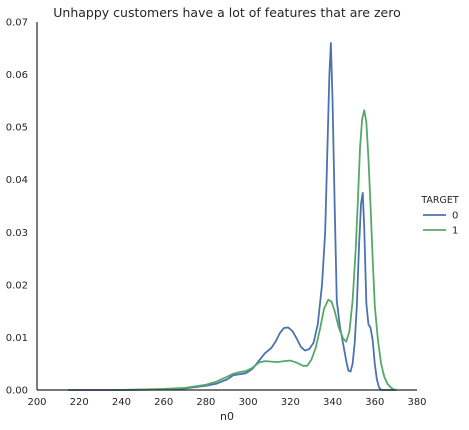 The height and width of the screenshot is (430, 469). Describe the element at coordinates (440, 224) in the screenshot. I see `legend-entries: 01` at that location.